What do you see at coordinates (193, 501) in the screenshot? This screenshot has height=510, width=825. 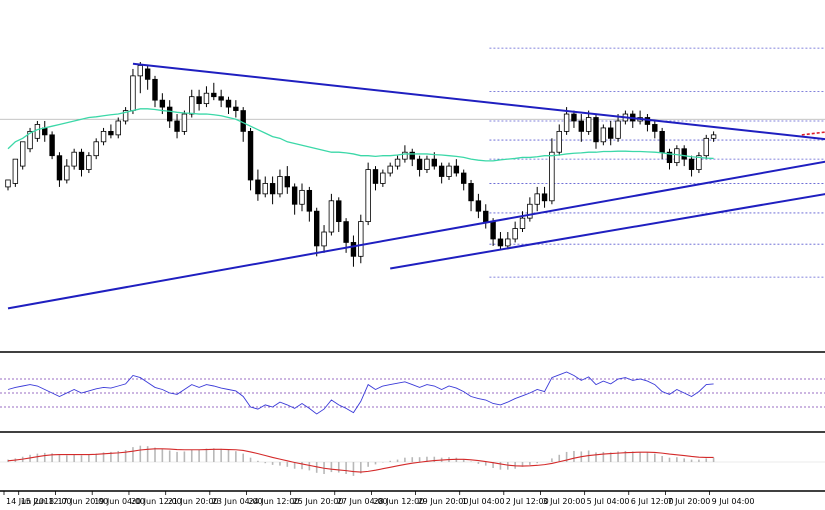 I see `x-tick-label: 21 Jun 20:00` at bounding box center [193, 501].